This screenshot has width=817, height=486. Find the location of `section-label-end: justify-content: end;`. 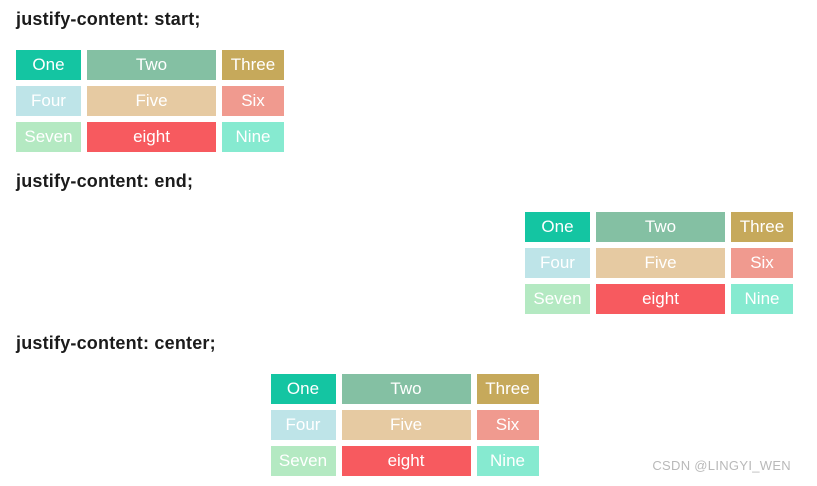

section-label-end: justify-content: end; is located at coordinates (105, 181).